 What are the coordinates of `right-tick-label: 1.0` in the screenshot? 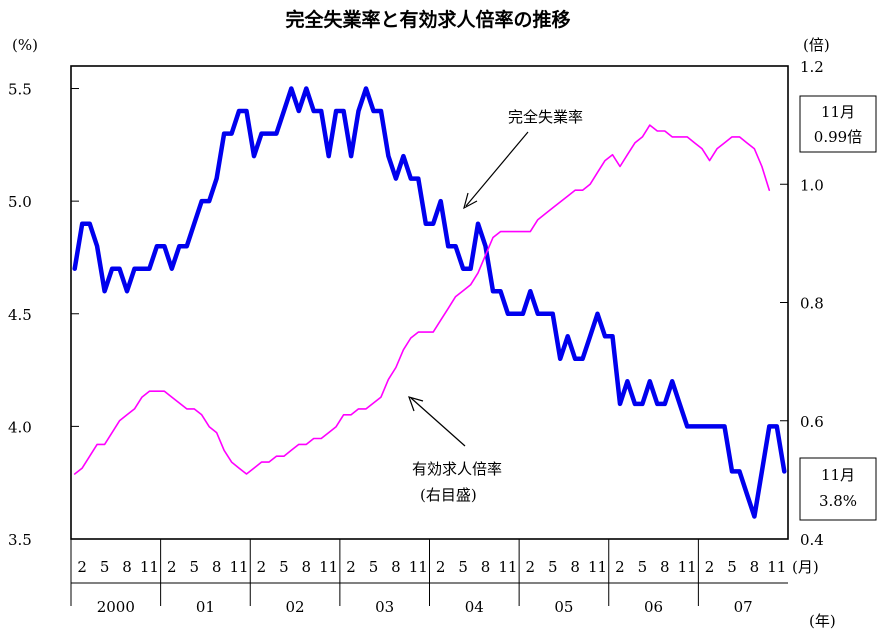 It's located at (812, 185).